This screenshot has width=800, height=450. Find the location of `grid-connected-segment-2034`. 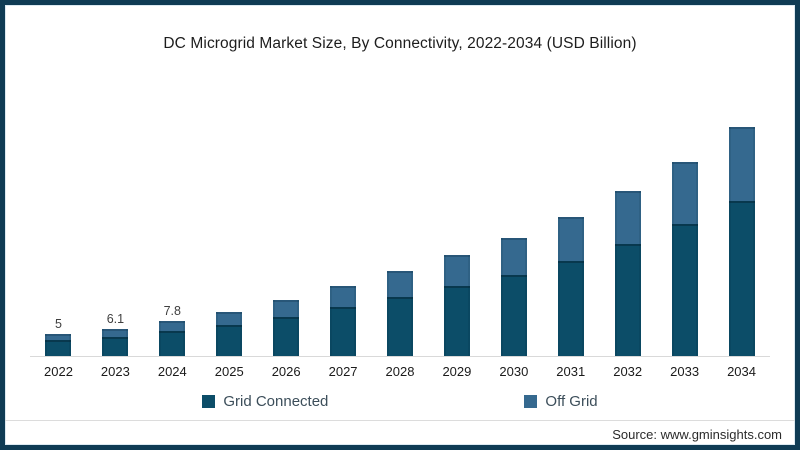

grid-connected-segment-2034 is located at coordinates (741, 278).